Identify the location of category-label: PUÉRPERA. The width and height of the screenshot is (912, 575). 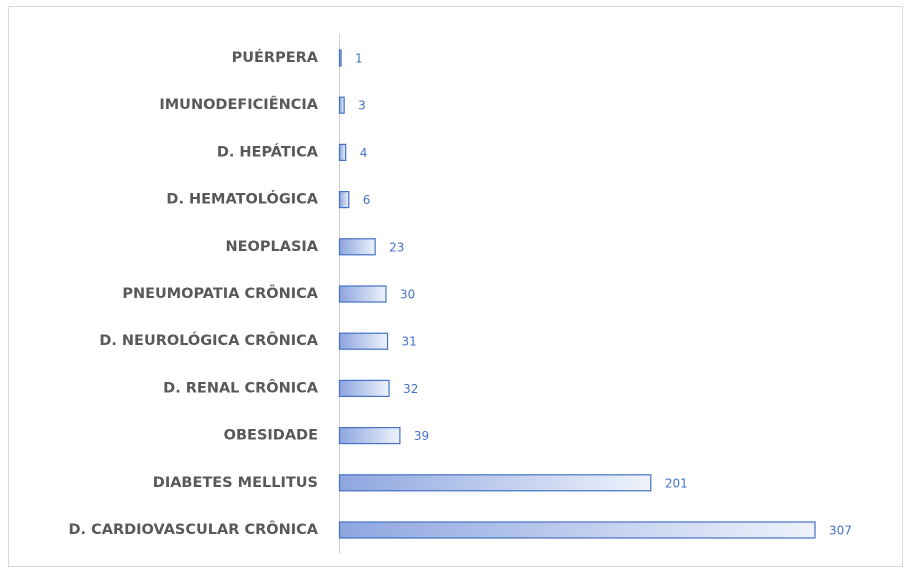
(275, 57).